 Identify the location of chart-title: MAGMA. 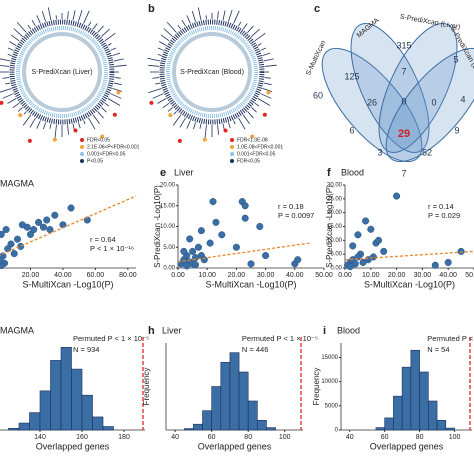
(17, 330).